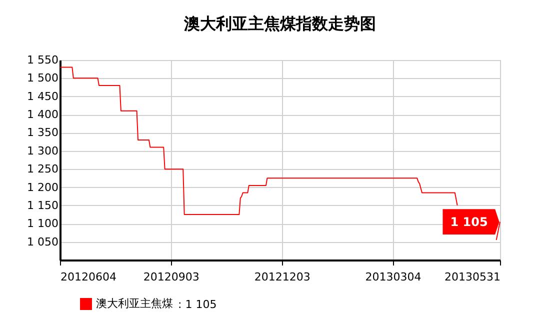 The width and height of the screenshot is (540, 320). Describe the element at coordinates (42, 241) in the screenshot. I see `y-tick-label: 1 050` at that location.